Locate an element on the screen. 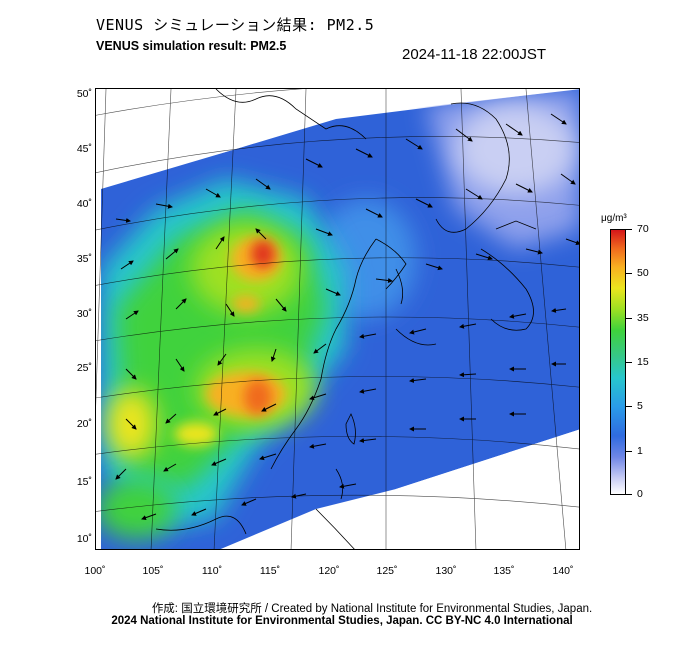 This screenshot has height=649, width=700. lon-label-100: 100˚ is located at coordinates (95, 571).